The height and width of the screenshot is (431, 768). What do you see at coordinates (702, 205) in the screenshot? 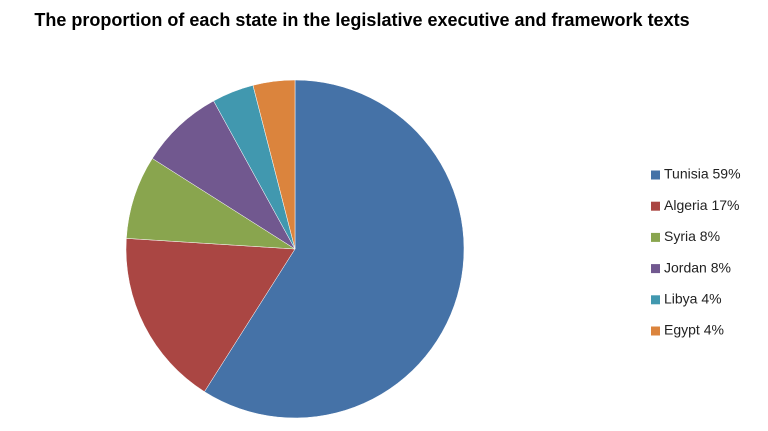
I see `legend-label: Algeria 17%` at bounding box center [702, 205].